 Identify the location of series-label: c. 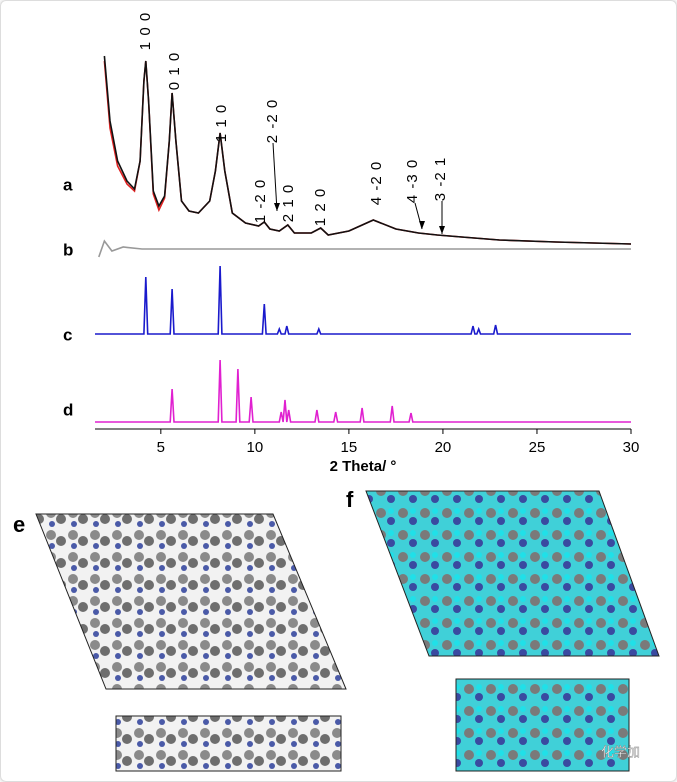
(67, 334).